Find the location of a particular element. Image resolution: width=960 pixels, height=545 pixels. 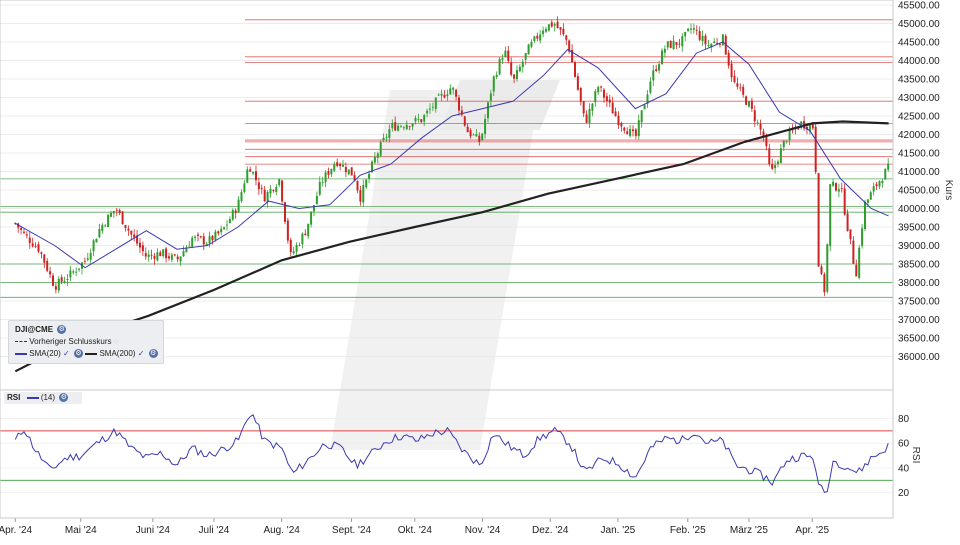

price-tick-label: 41500.00 is located at coordinates (919, 154).